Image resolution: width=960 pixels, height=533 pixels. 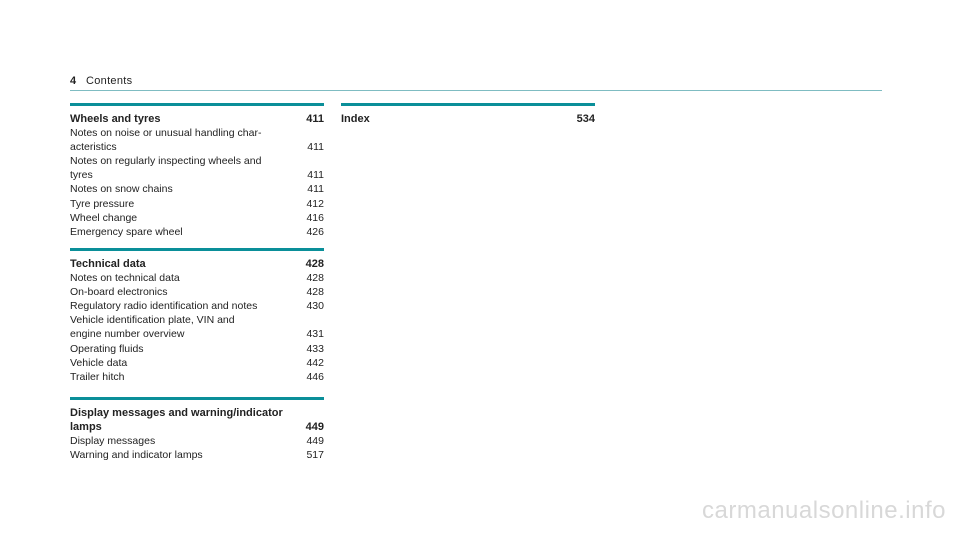 What do you see at coordinates (197, 348) in the screenshot?
I see `toc-entry: Operating fluids 433` at bounding box center [197, 348].